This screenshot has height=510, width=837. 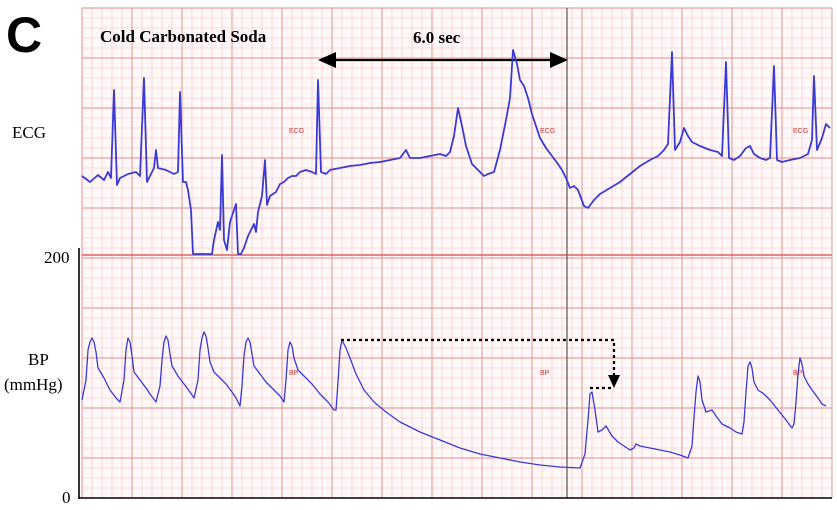 What do you see at coordinates (437, 37) in the screenshot?
I see `interval-label: 6.0 sec` at bounding box center [437, 37].